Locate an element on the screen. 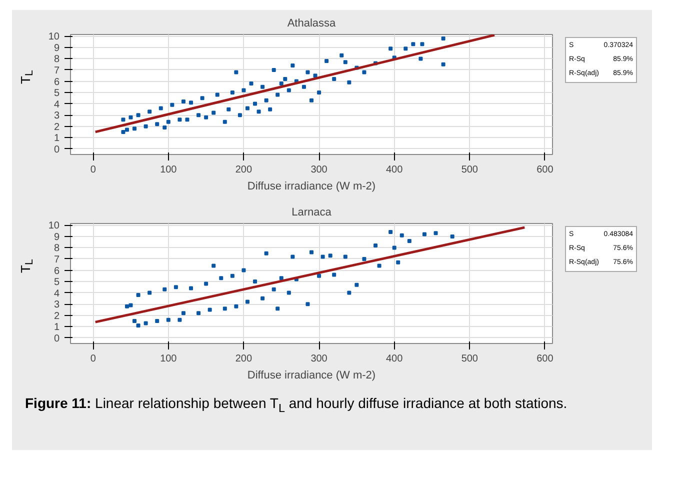  caption: Figure 11: Linear relationship between T$_{L}$ and hourly diffuse irradiance at both stations. is located at coordinates (296, 405).